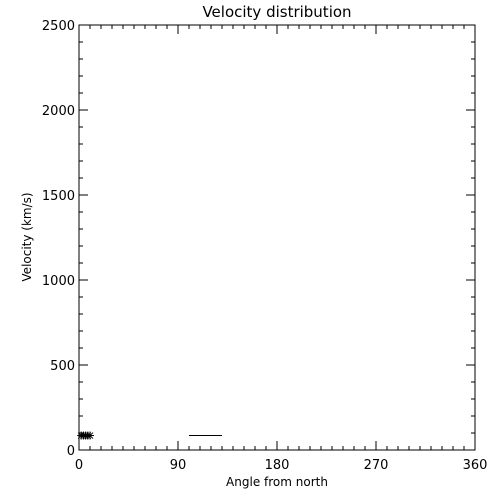 The height and width of the screenshot is (500, 500). I want to click on x-tick-label: 180, so click(277, 465).